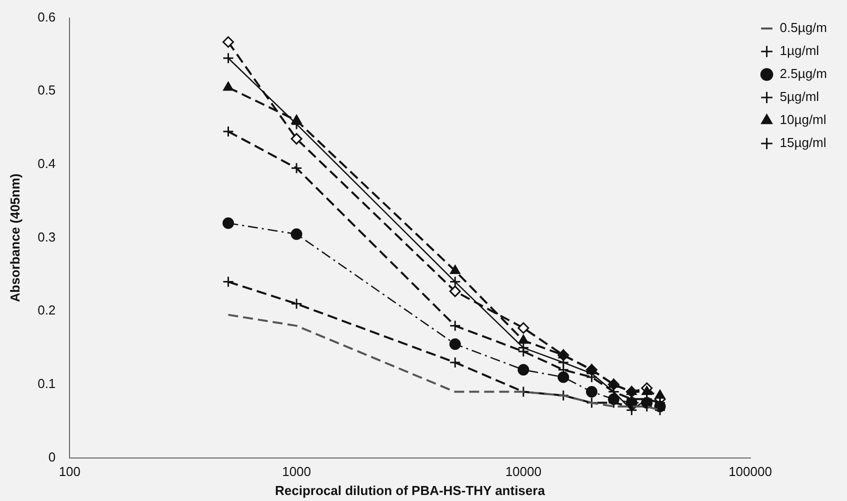 Image resolution: width=847 pixels, height=501 pixels. What do you see at coordinates (523, 472) in the screenshot?
I see `x-tick-label: 10000` at bounding box center [523, 472].